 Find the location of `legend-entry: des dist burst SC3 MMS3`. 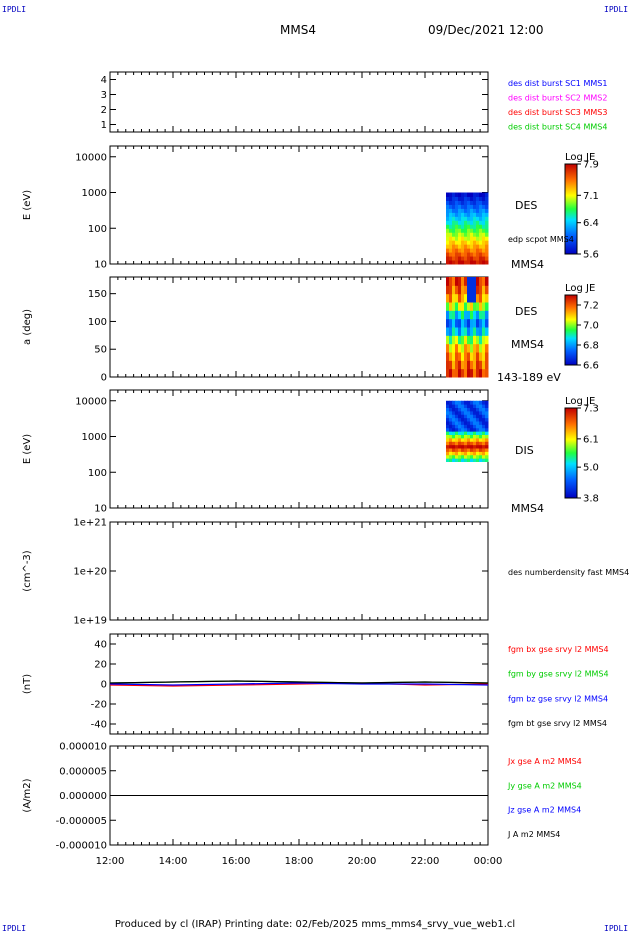

legend-entry: des dist burst SC3 MMS3 is located at coordinates (557, 112).